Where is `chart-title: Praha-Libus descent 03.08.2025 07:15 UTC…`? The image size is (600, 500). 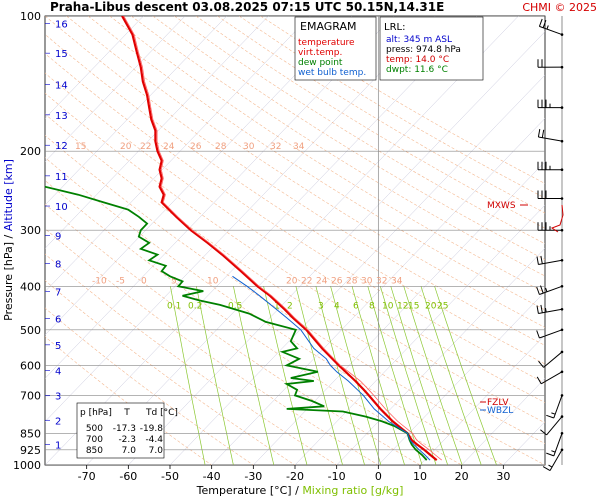
chart-title: Praha-Libus descent 03.08.2025 07:15 UTC… is located at coordinates (247, 7).